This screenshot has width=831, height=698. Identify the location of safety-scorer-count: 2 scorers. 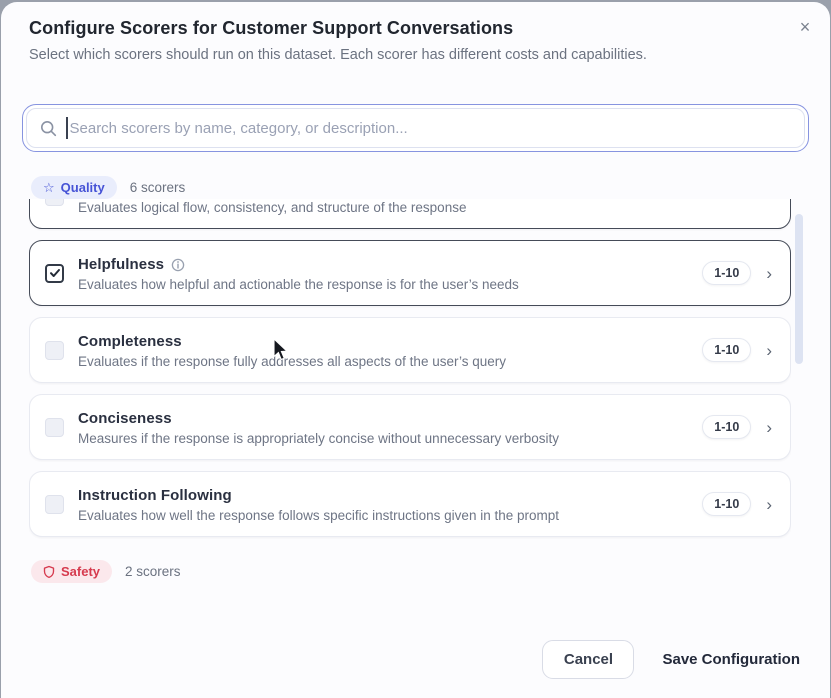
(153, 571).